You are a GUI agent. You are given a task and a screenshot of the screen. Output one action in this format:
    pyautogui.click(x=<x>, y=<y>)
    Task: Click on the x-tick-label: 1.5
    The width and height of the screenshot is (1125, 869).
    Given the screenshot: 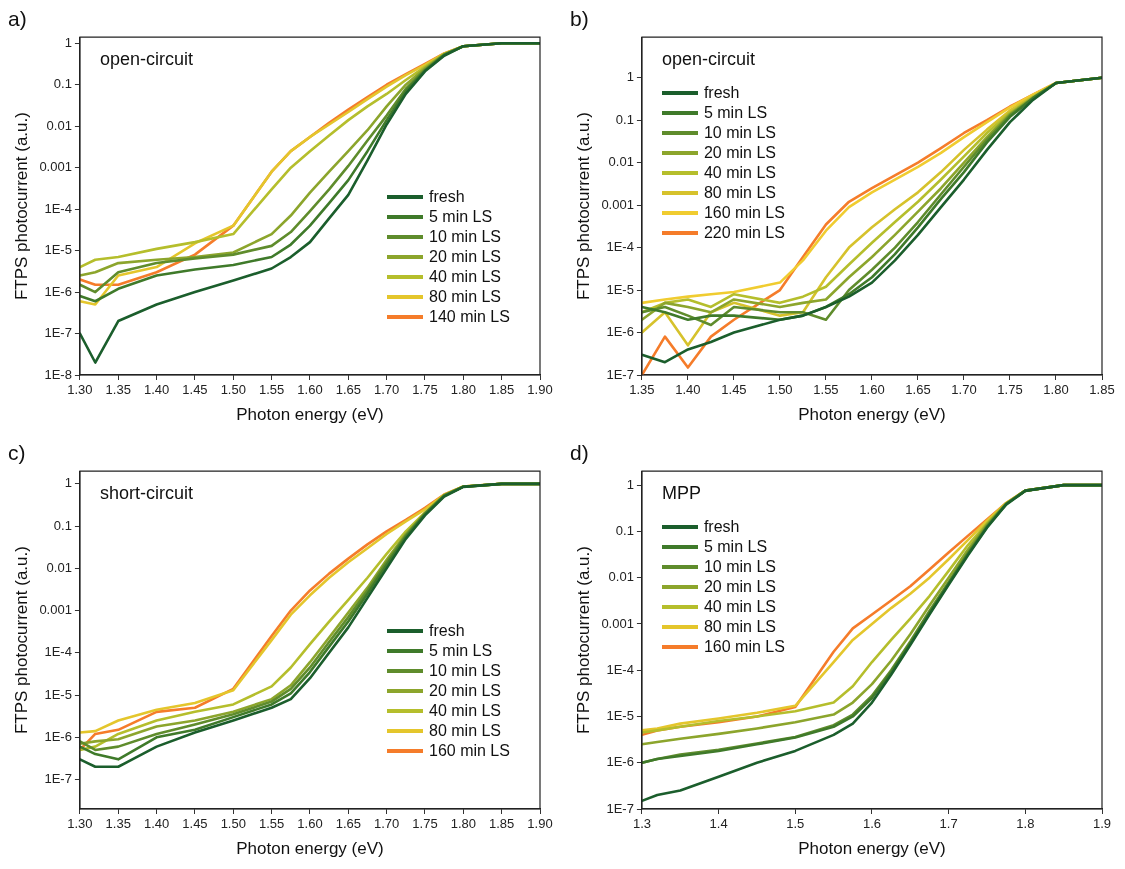 What is the action you would take?
    pyautogui.click(x=795, y=824)
    